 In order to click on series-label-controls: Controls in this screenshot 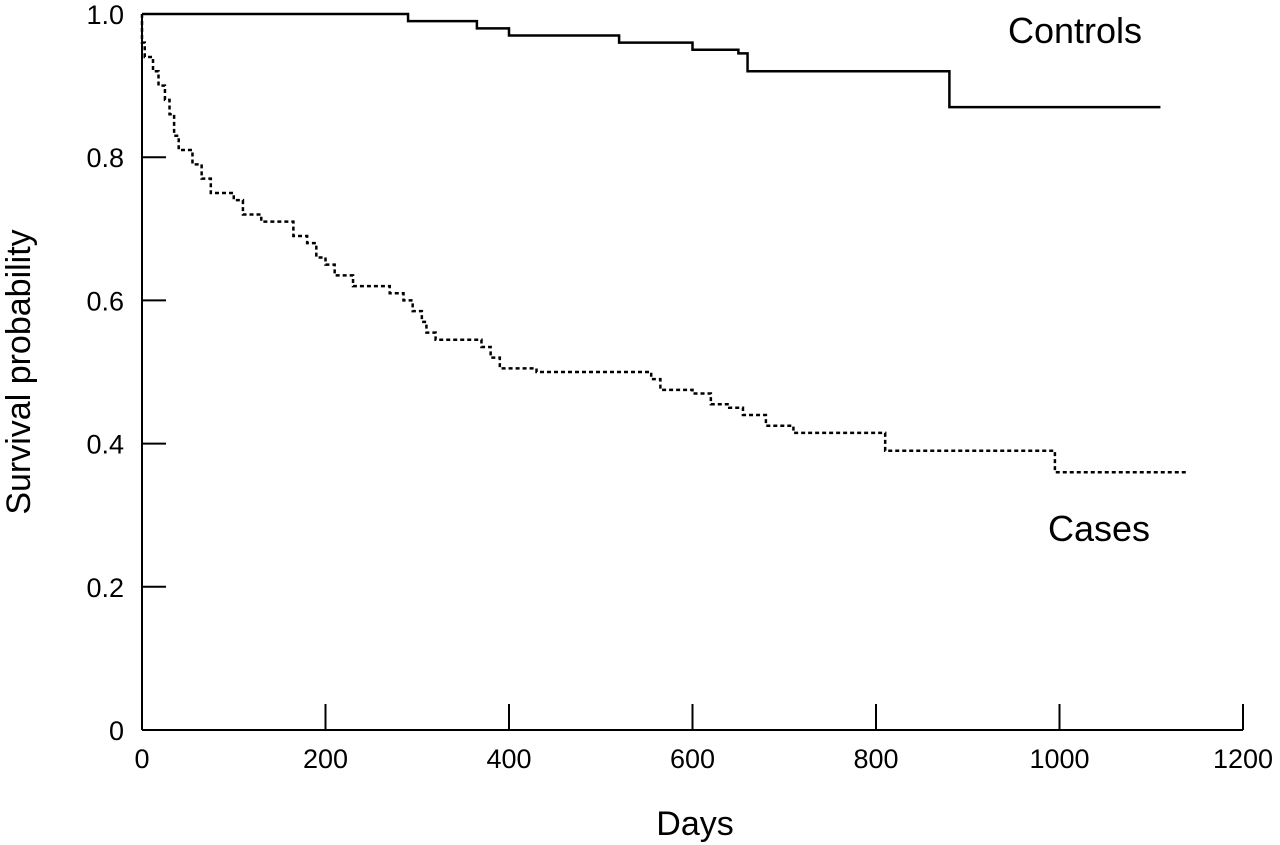, I will do `click(1075, 30)`.